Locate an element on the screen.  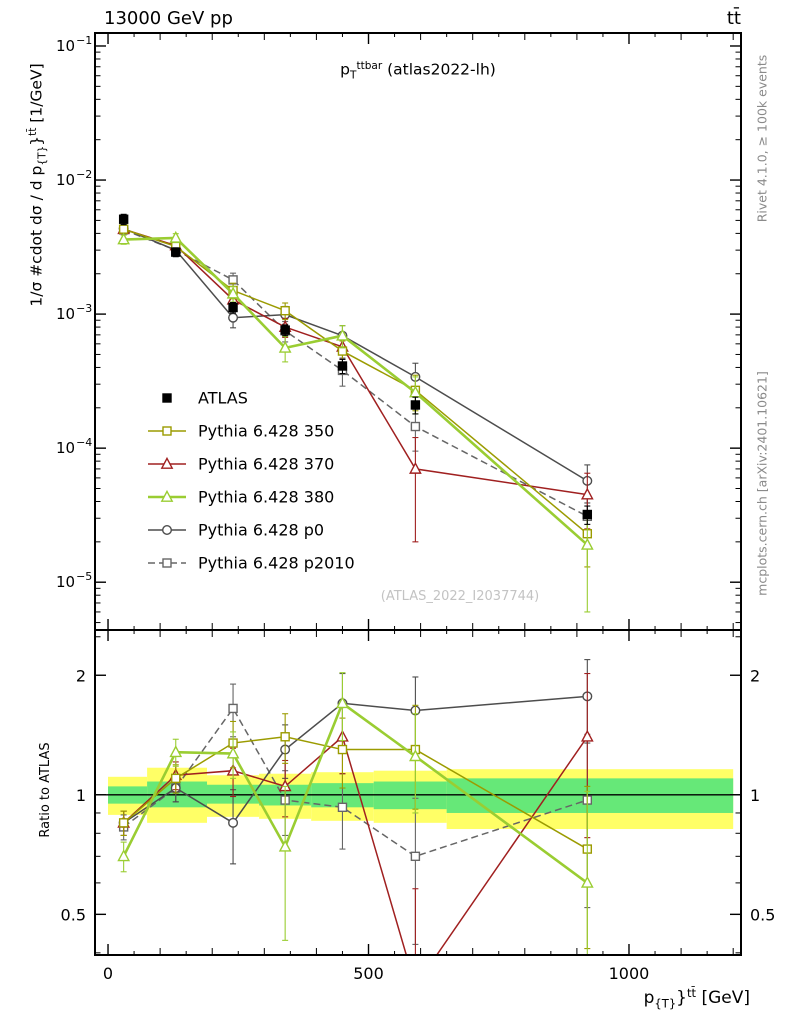
xtick-label-0: 0 is located at coordinates (108, 973).